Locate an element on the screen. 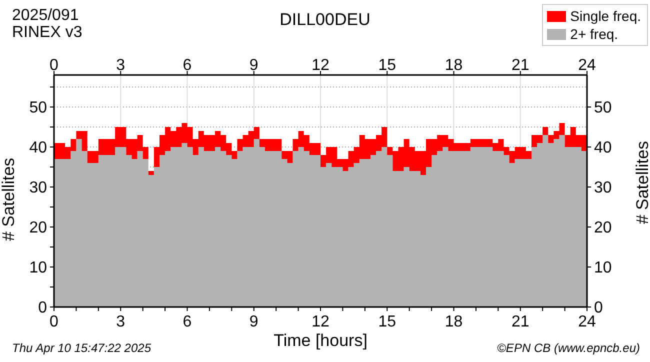 This screenshot has height=362, width=650. y-tick-label: 0 is located at coordinates (43, 308).